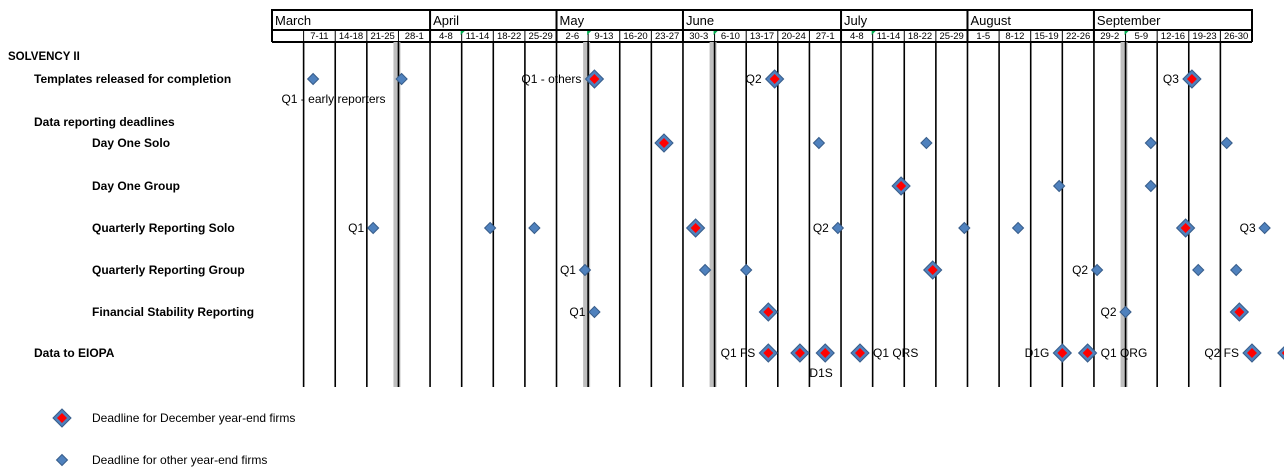 This screenshot has height=471, width=1284. I want to click on week-label: 13-17, so click(762, 36).